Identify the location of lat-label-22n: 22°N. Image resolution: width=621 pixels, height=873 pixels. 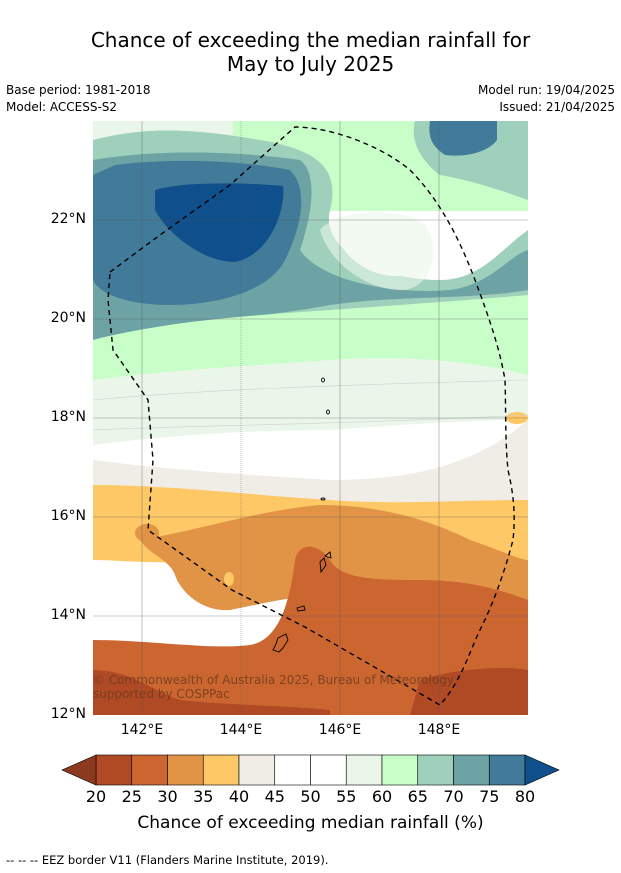
(68, 219).